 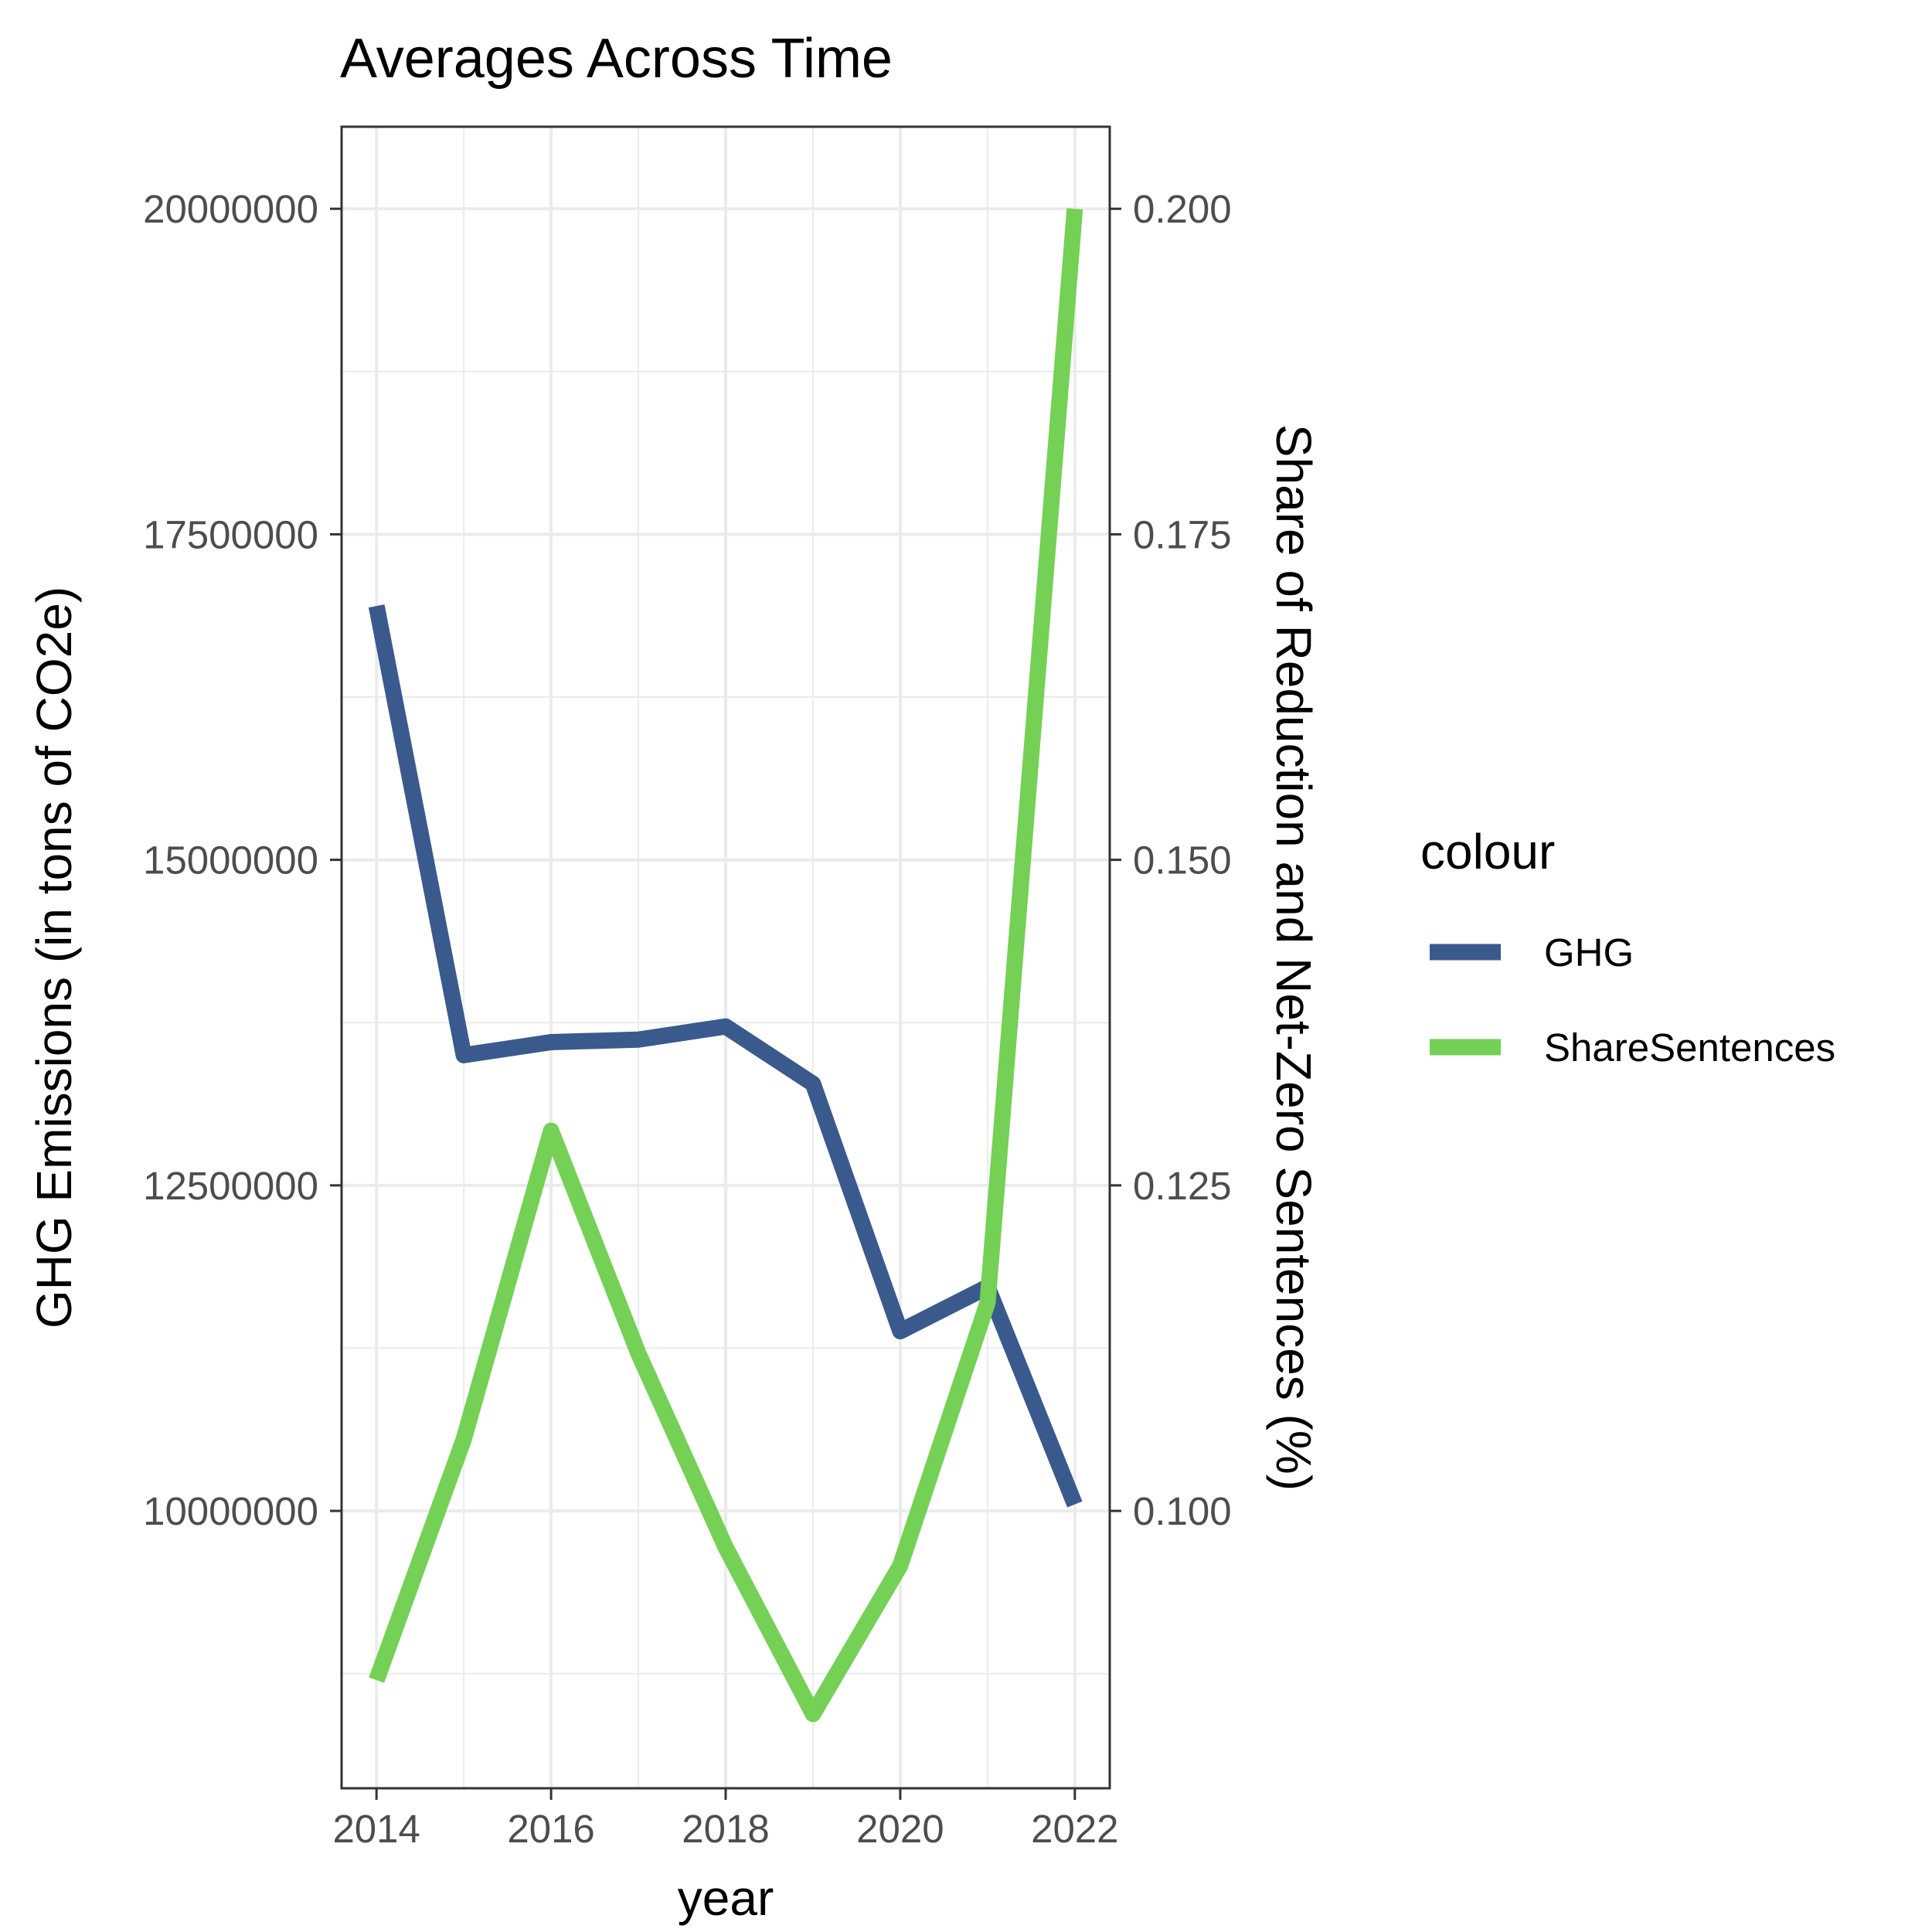 I want to click on x-tick-label: 2018, so click(x=726, y=1829).